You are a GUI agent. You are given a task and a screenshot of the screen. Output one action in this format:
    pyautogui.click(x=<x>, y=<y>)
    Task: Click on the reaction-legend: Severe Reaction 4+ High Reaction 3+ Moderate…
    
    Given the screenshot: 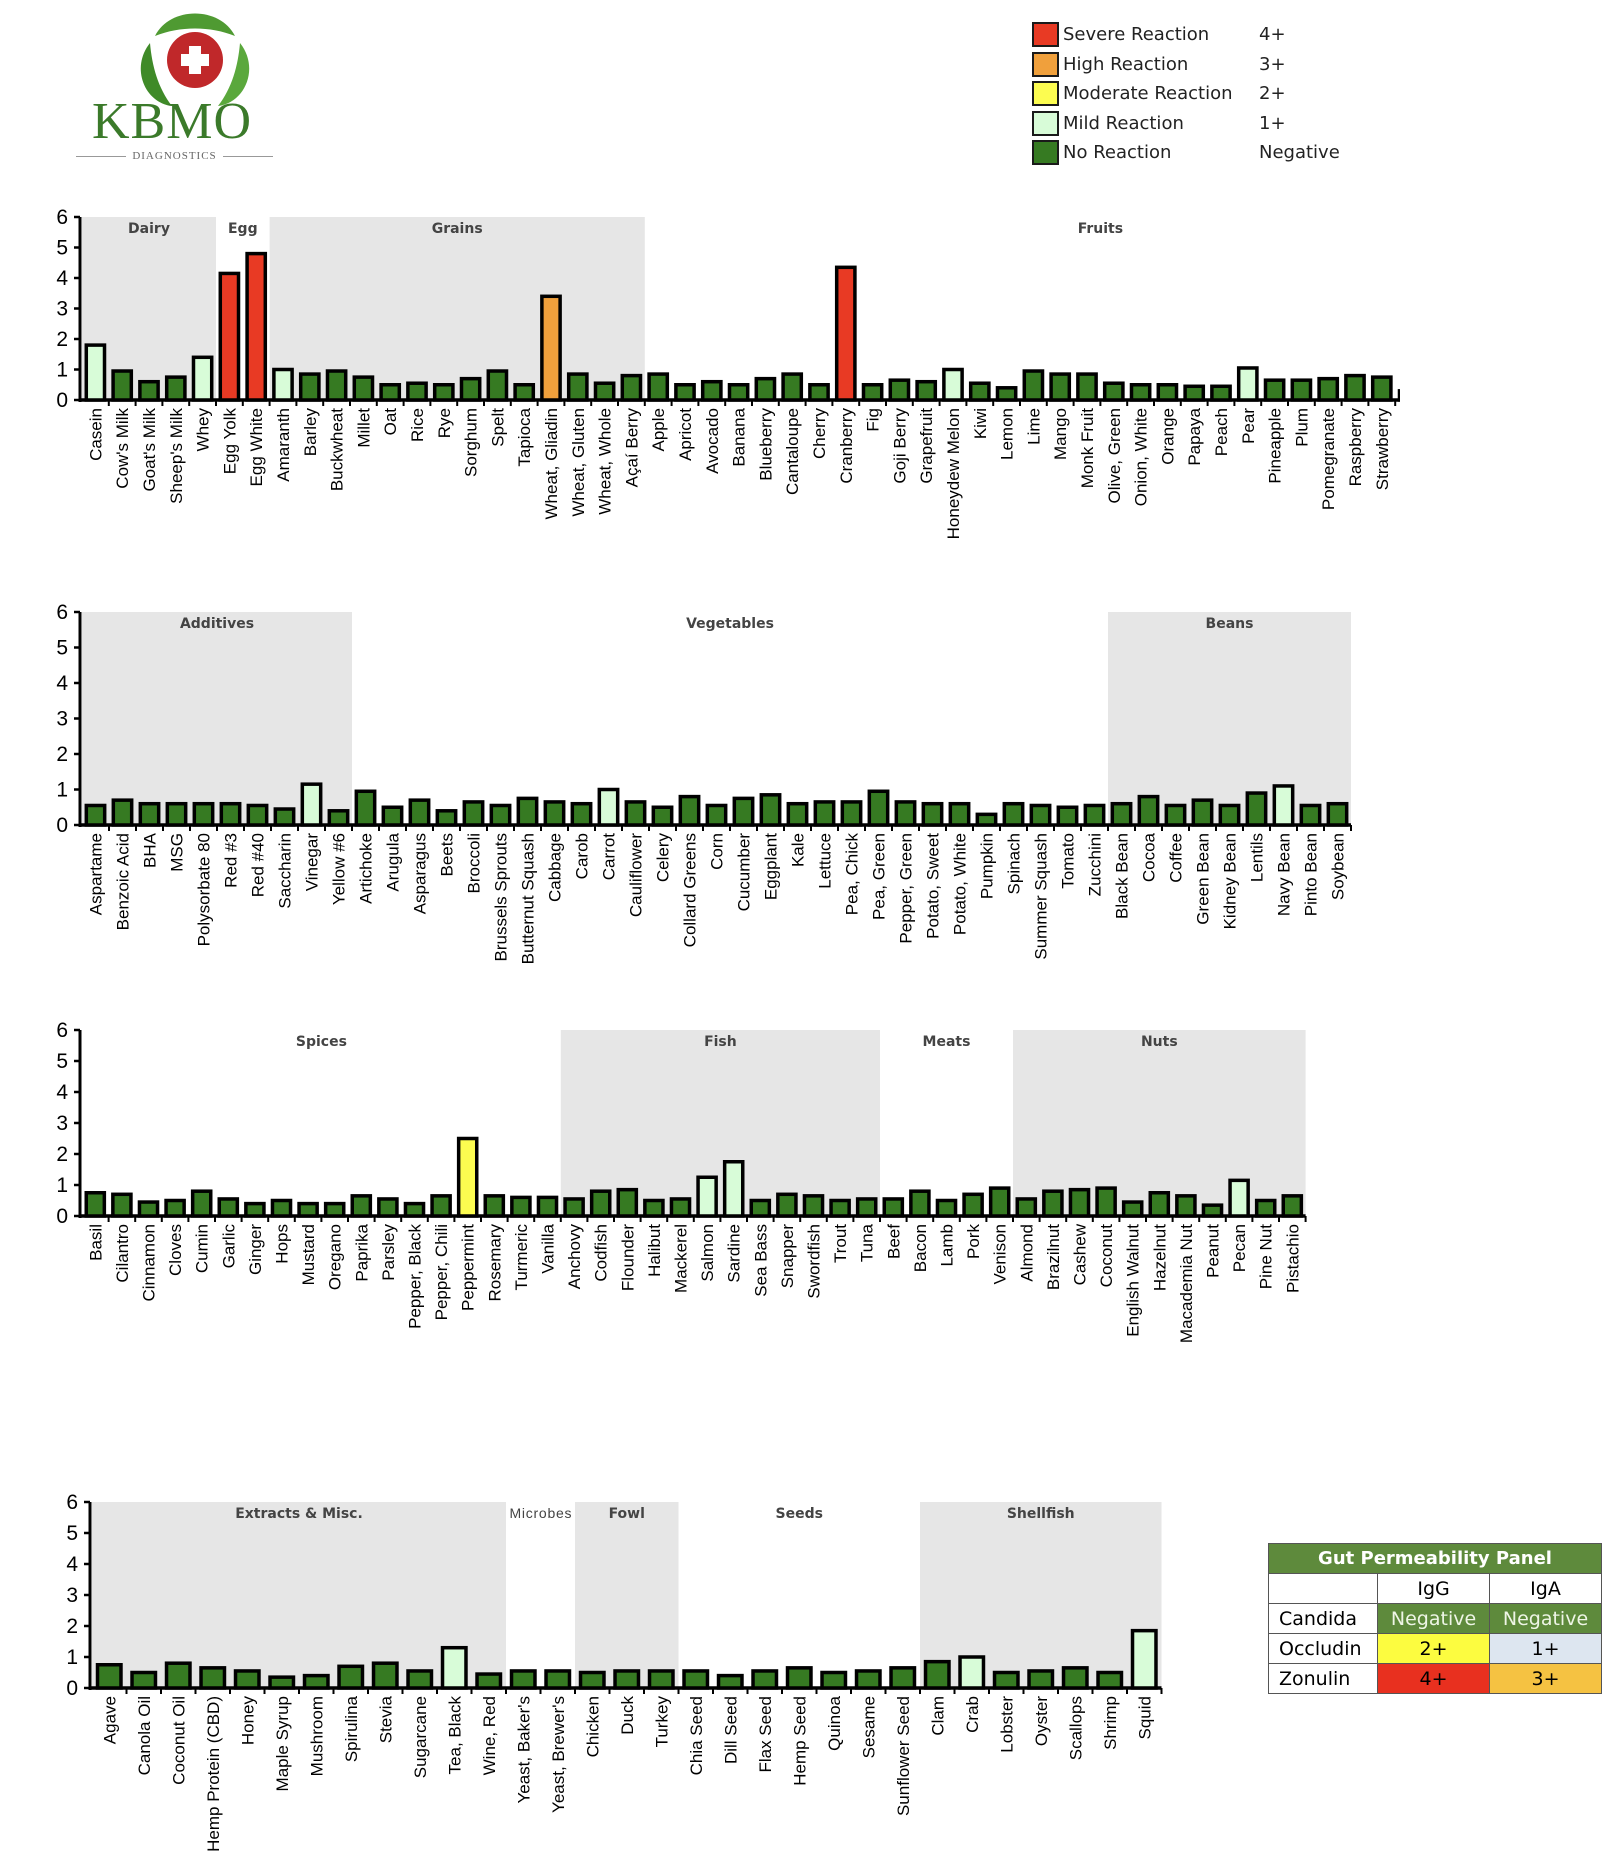 What is the action you would take?
    pyautogui.click(x=1186, y=94)
    